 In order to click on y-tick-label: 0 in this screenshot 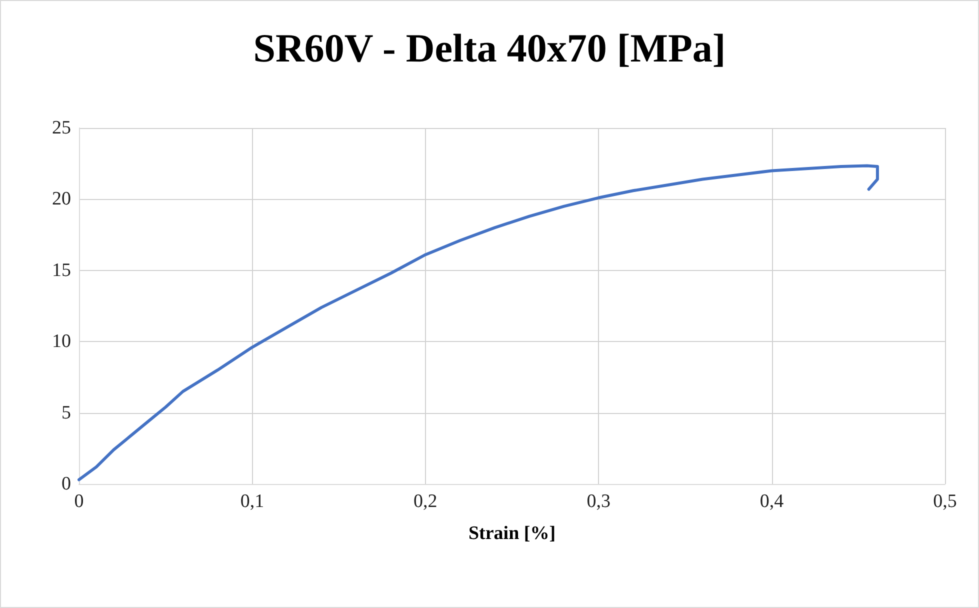, I will do `click(66, 484)`.